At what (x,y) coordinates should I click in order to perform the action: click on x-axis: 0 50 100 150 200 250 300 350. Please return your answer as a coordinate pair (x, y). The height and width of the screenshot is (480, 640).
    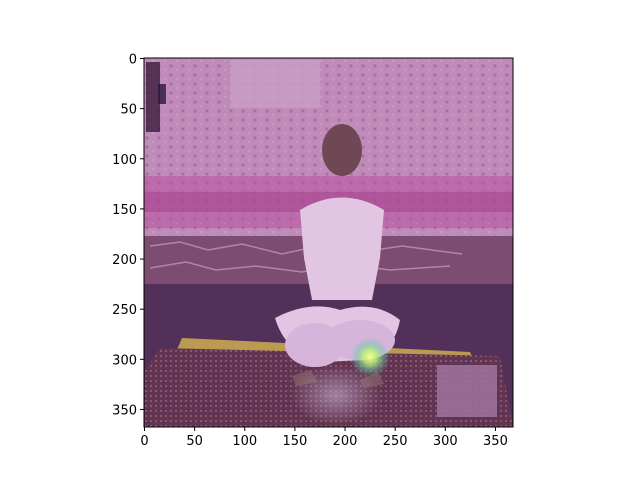
    Looking at the image, I should click on (324, 438).